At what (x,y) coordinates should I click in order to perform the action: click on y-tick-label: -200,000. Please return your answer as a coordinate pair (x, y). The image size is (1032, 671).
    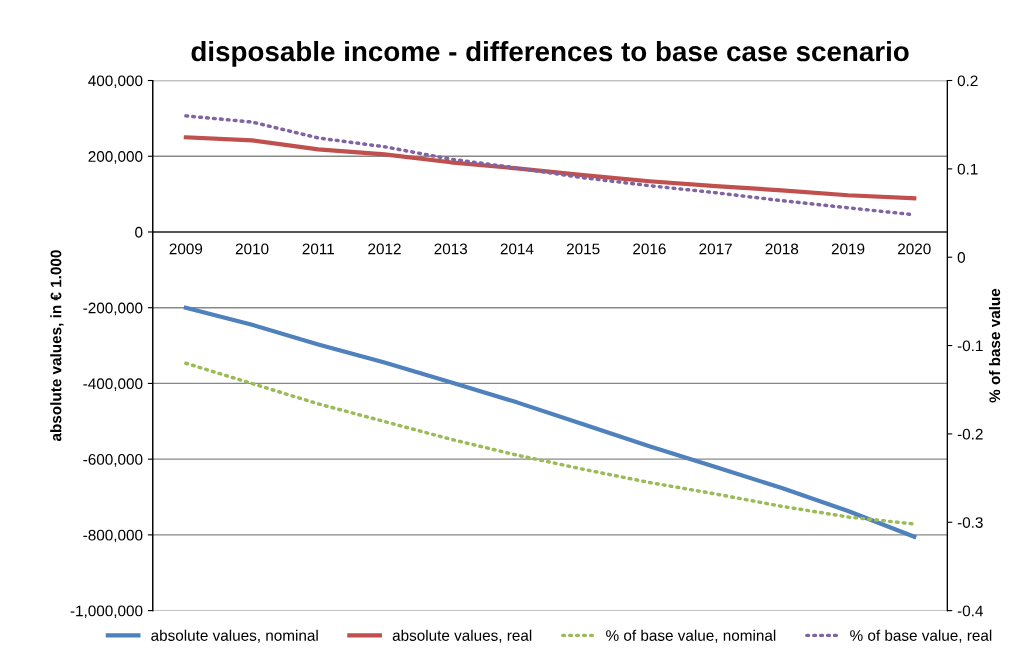
    Looking at the image, I should click on (113, 309).